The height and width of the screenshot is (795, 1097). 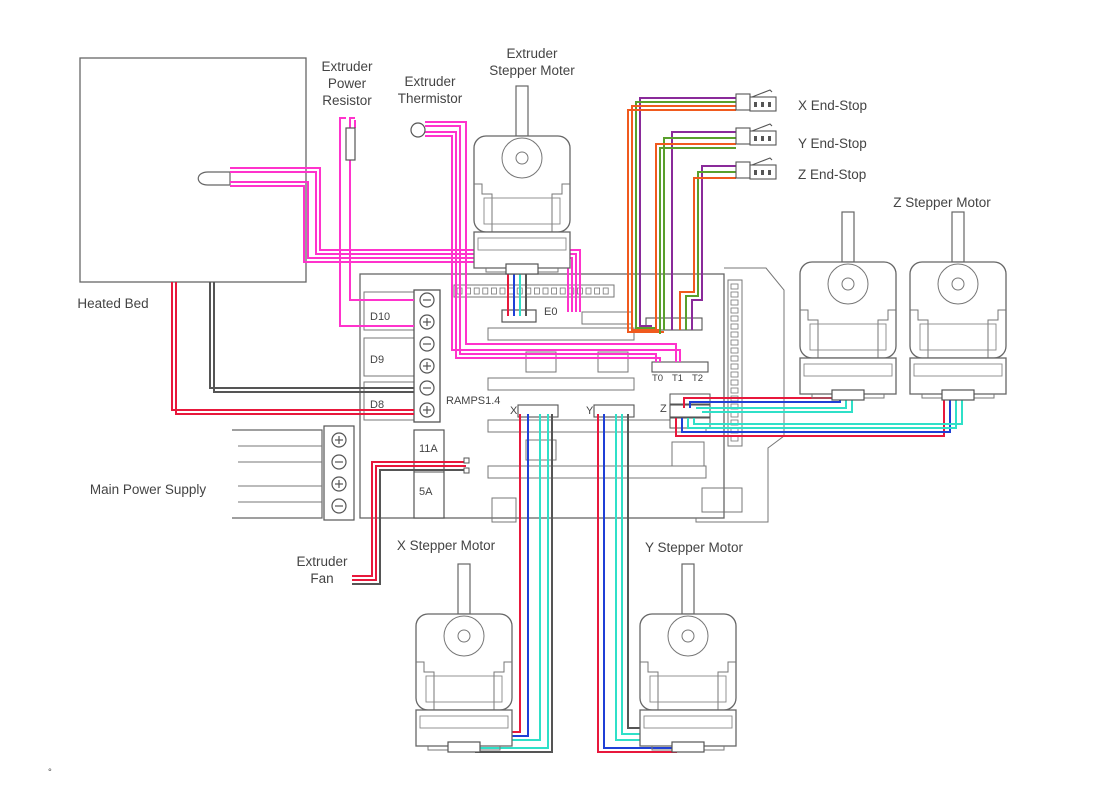 What do you see at coordinates (832, 174) in the screenshot?
I see `z-endstop-label: Z End-Stop` at bounding box center [832, 174].